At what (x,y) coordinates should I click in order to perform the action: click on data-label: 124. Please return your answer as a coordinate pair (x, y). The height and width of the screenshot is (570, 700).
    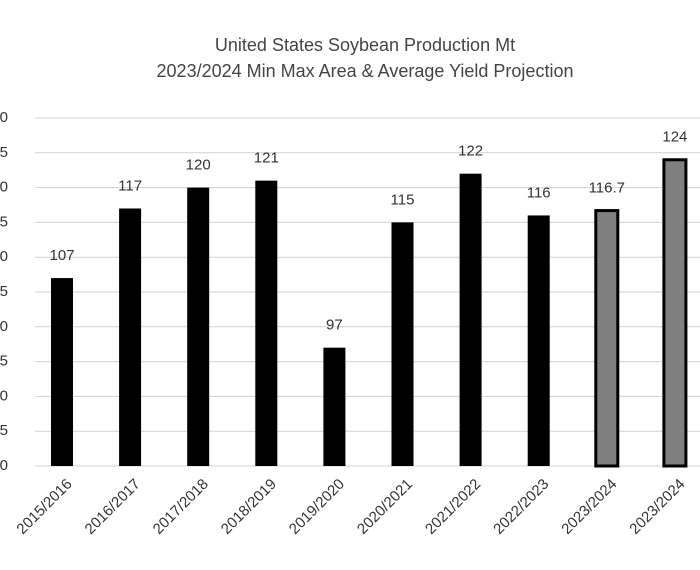
    Looking at the image, I should click on (674, 137).